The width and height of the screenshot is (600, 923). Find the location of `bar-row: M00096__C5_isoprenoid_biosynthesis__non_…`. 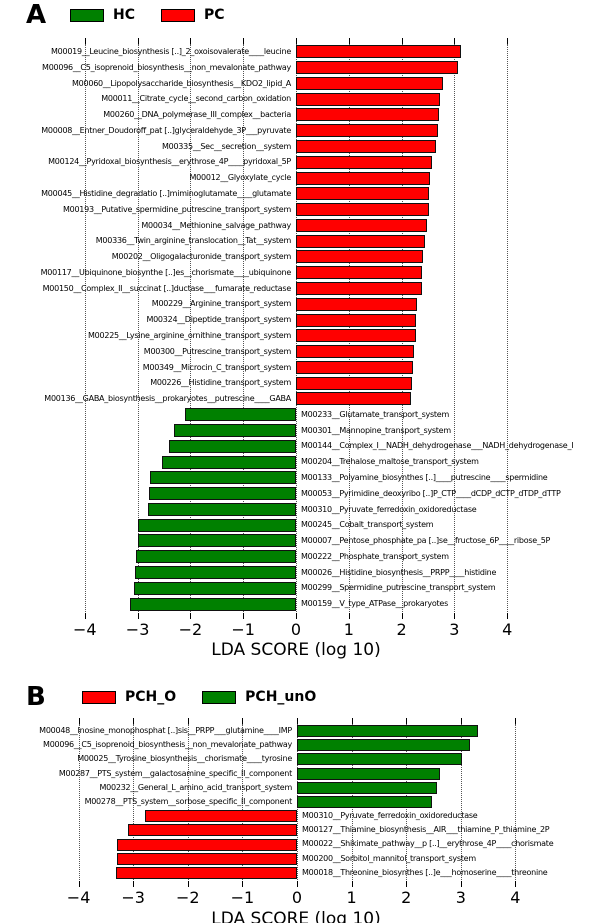

bar-row: M00096__C5_isoprenoid_biosynthesis__non_… is located at coordinates (300, 745).